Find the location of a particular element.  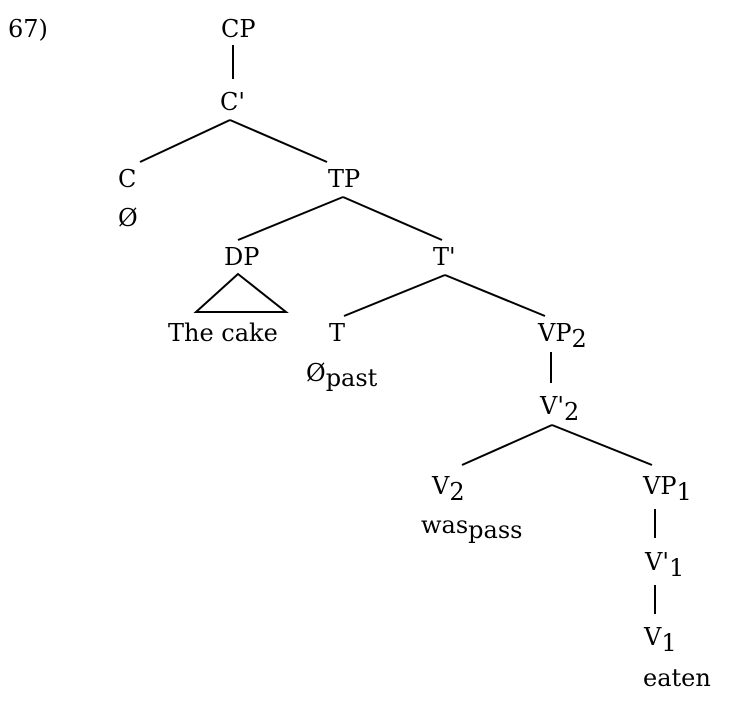

node-c-bar: C' is located at coordinates (232, 102).